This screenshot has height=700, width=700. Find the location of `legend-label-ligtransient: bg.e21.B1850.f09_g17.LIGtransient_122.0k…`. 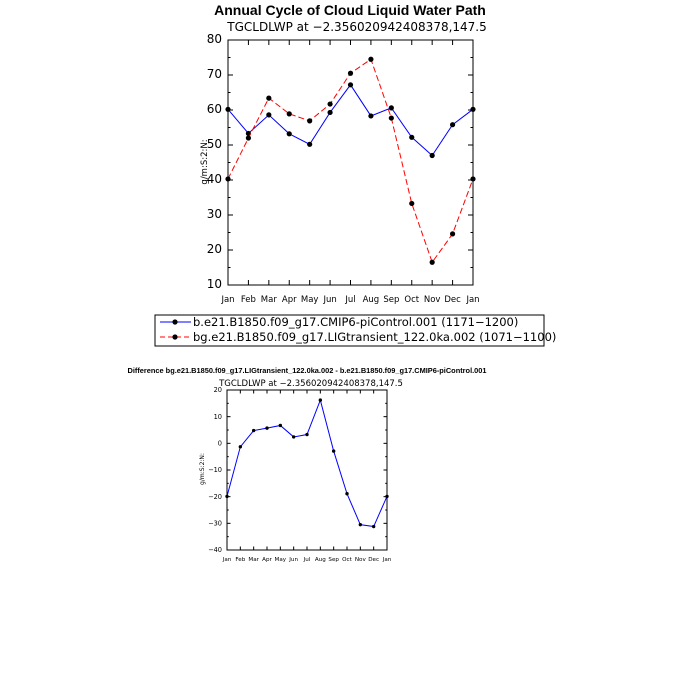

legend-label-ligtransient: bg.e21.B1850.f09_g17.LIGtransient_122.0k… is located at coordinates (374, 337).